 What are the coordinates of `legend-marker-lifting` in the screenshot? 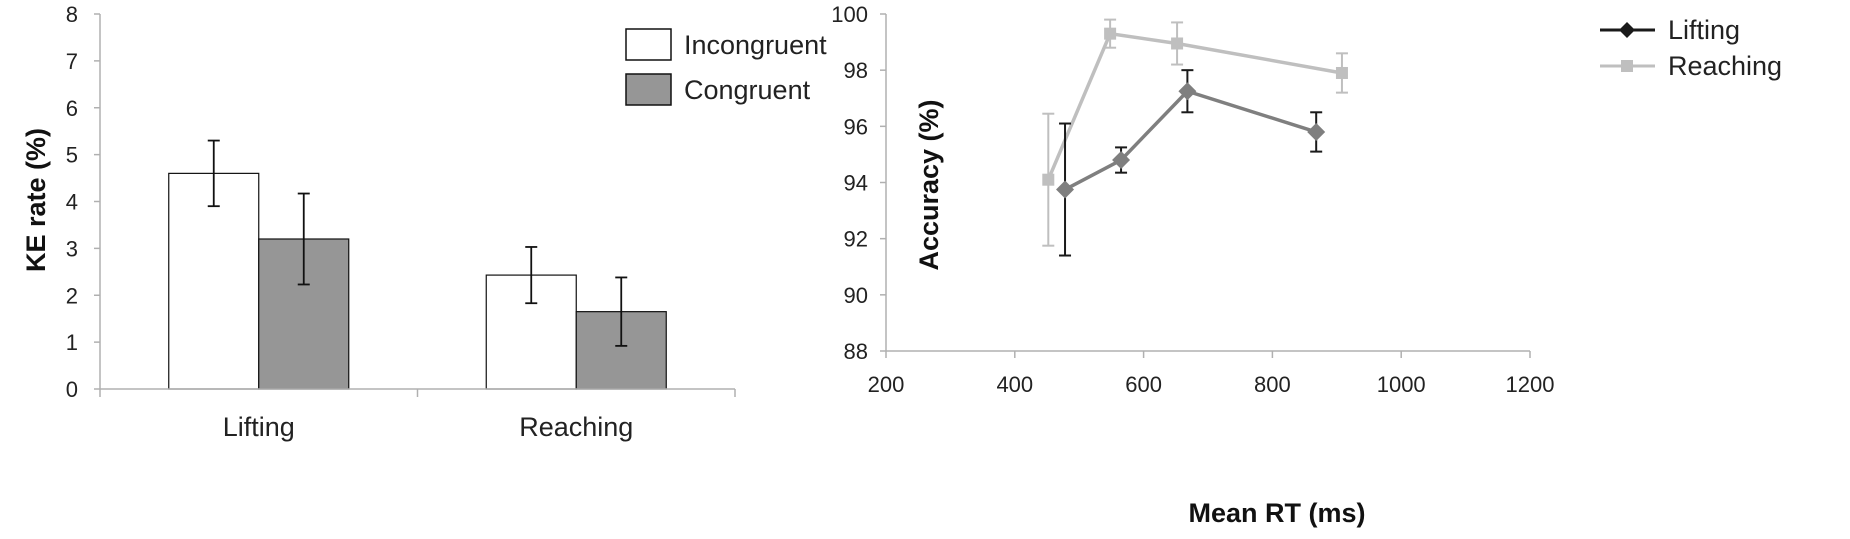 It's located at (1627, 30).